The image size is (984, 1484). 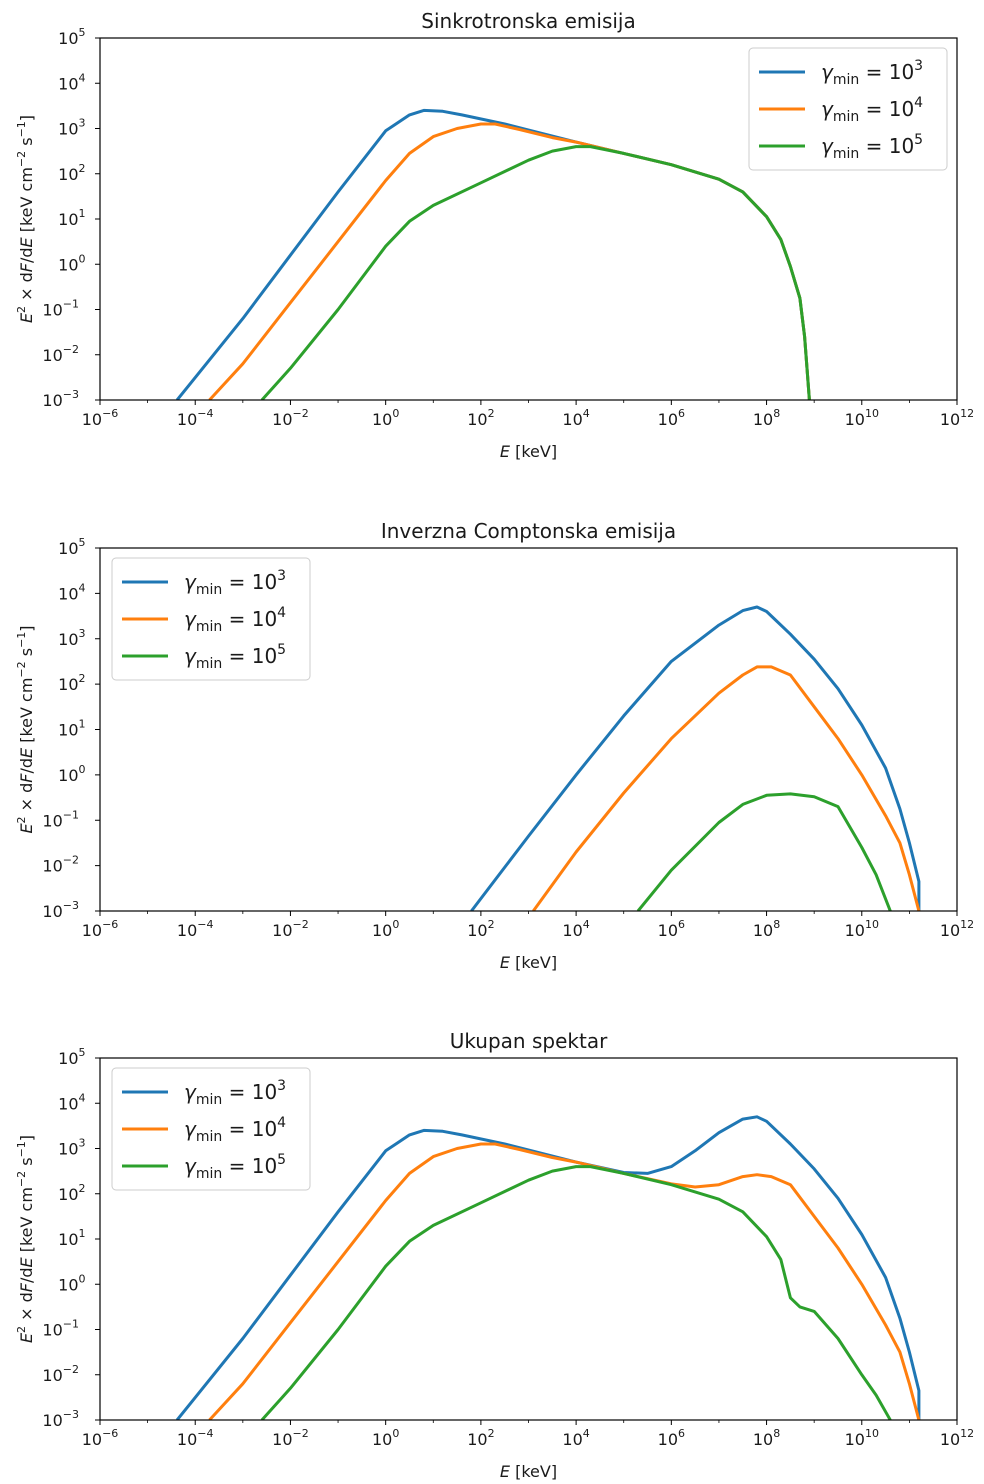 What do you see at coordinates (528, 21) in the screenshot?
I see `chart-title: Sinkrotronska emisija` at bounding box center [528, 21].